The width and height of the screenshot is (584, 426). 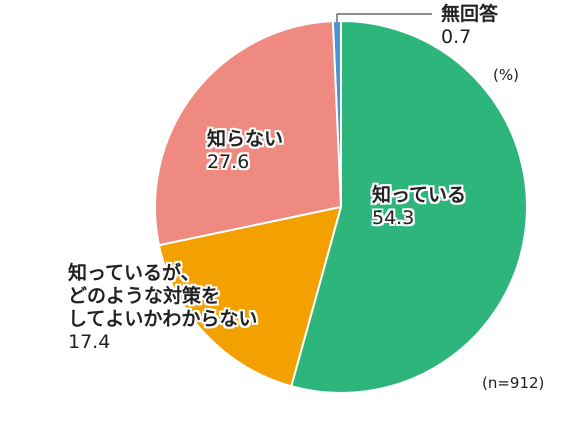 What do you see at coordinates (419, 207) in the screenshot?
I see `slice-label: 知っている 54.3` at bounding box center [419, 207].